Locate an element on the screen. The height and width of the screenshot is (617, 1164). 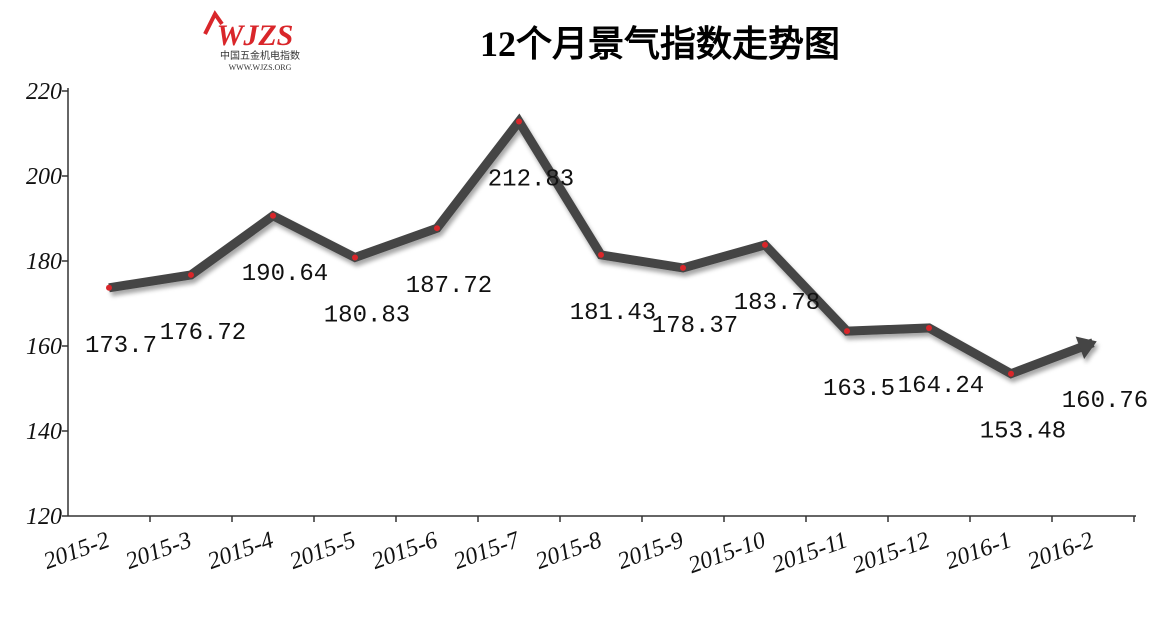
value-label: 187.72 is located at coordinates (449, 286).